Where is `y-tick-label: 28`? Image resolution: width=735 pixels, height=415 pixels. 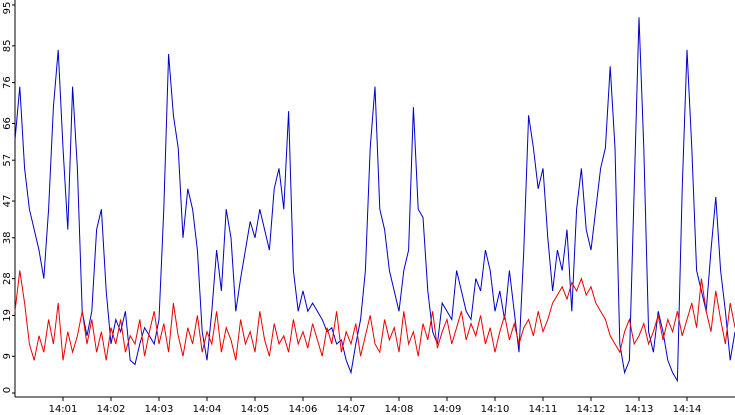 y-tick-label: 28 is located at coordinates (7, 278).